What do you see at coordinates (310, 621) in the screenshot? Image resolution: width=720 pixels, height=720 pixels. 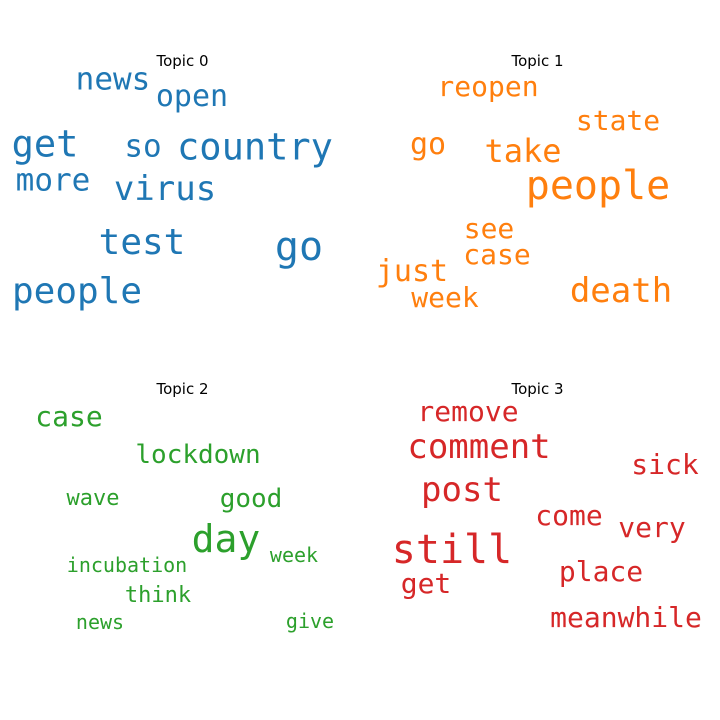 I see `word-give: give` at bounding box center [310, 621].